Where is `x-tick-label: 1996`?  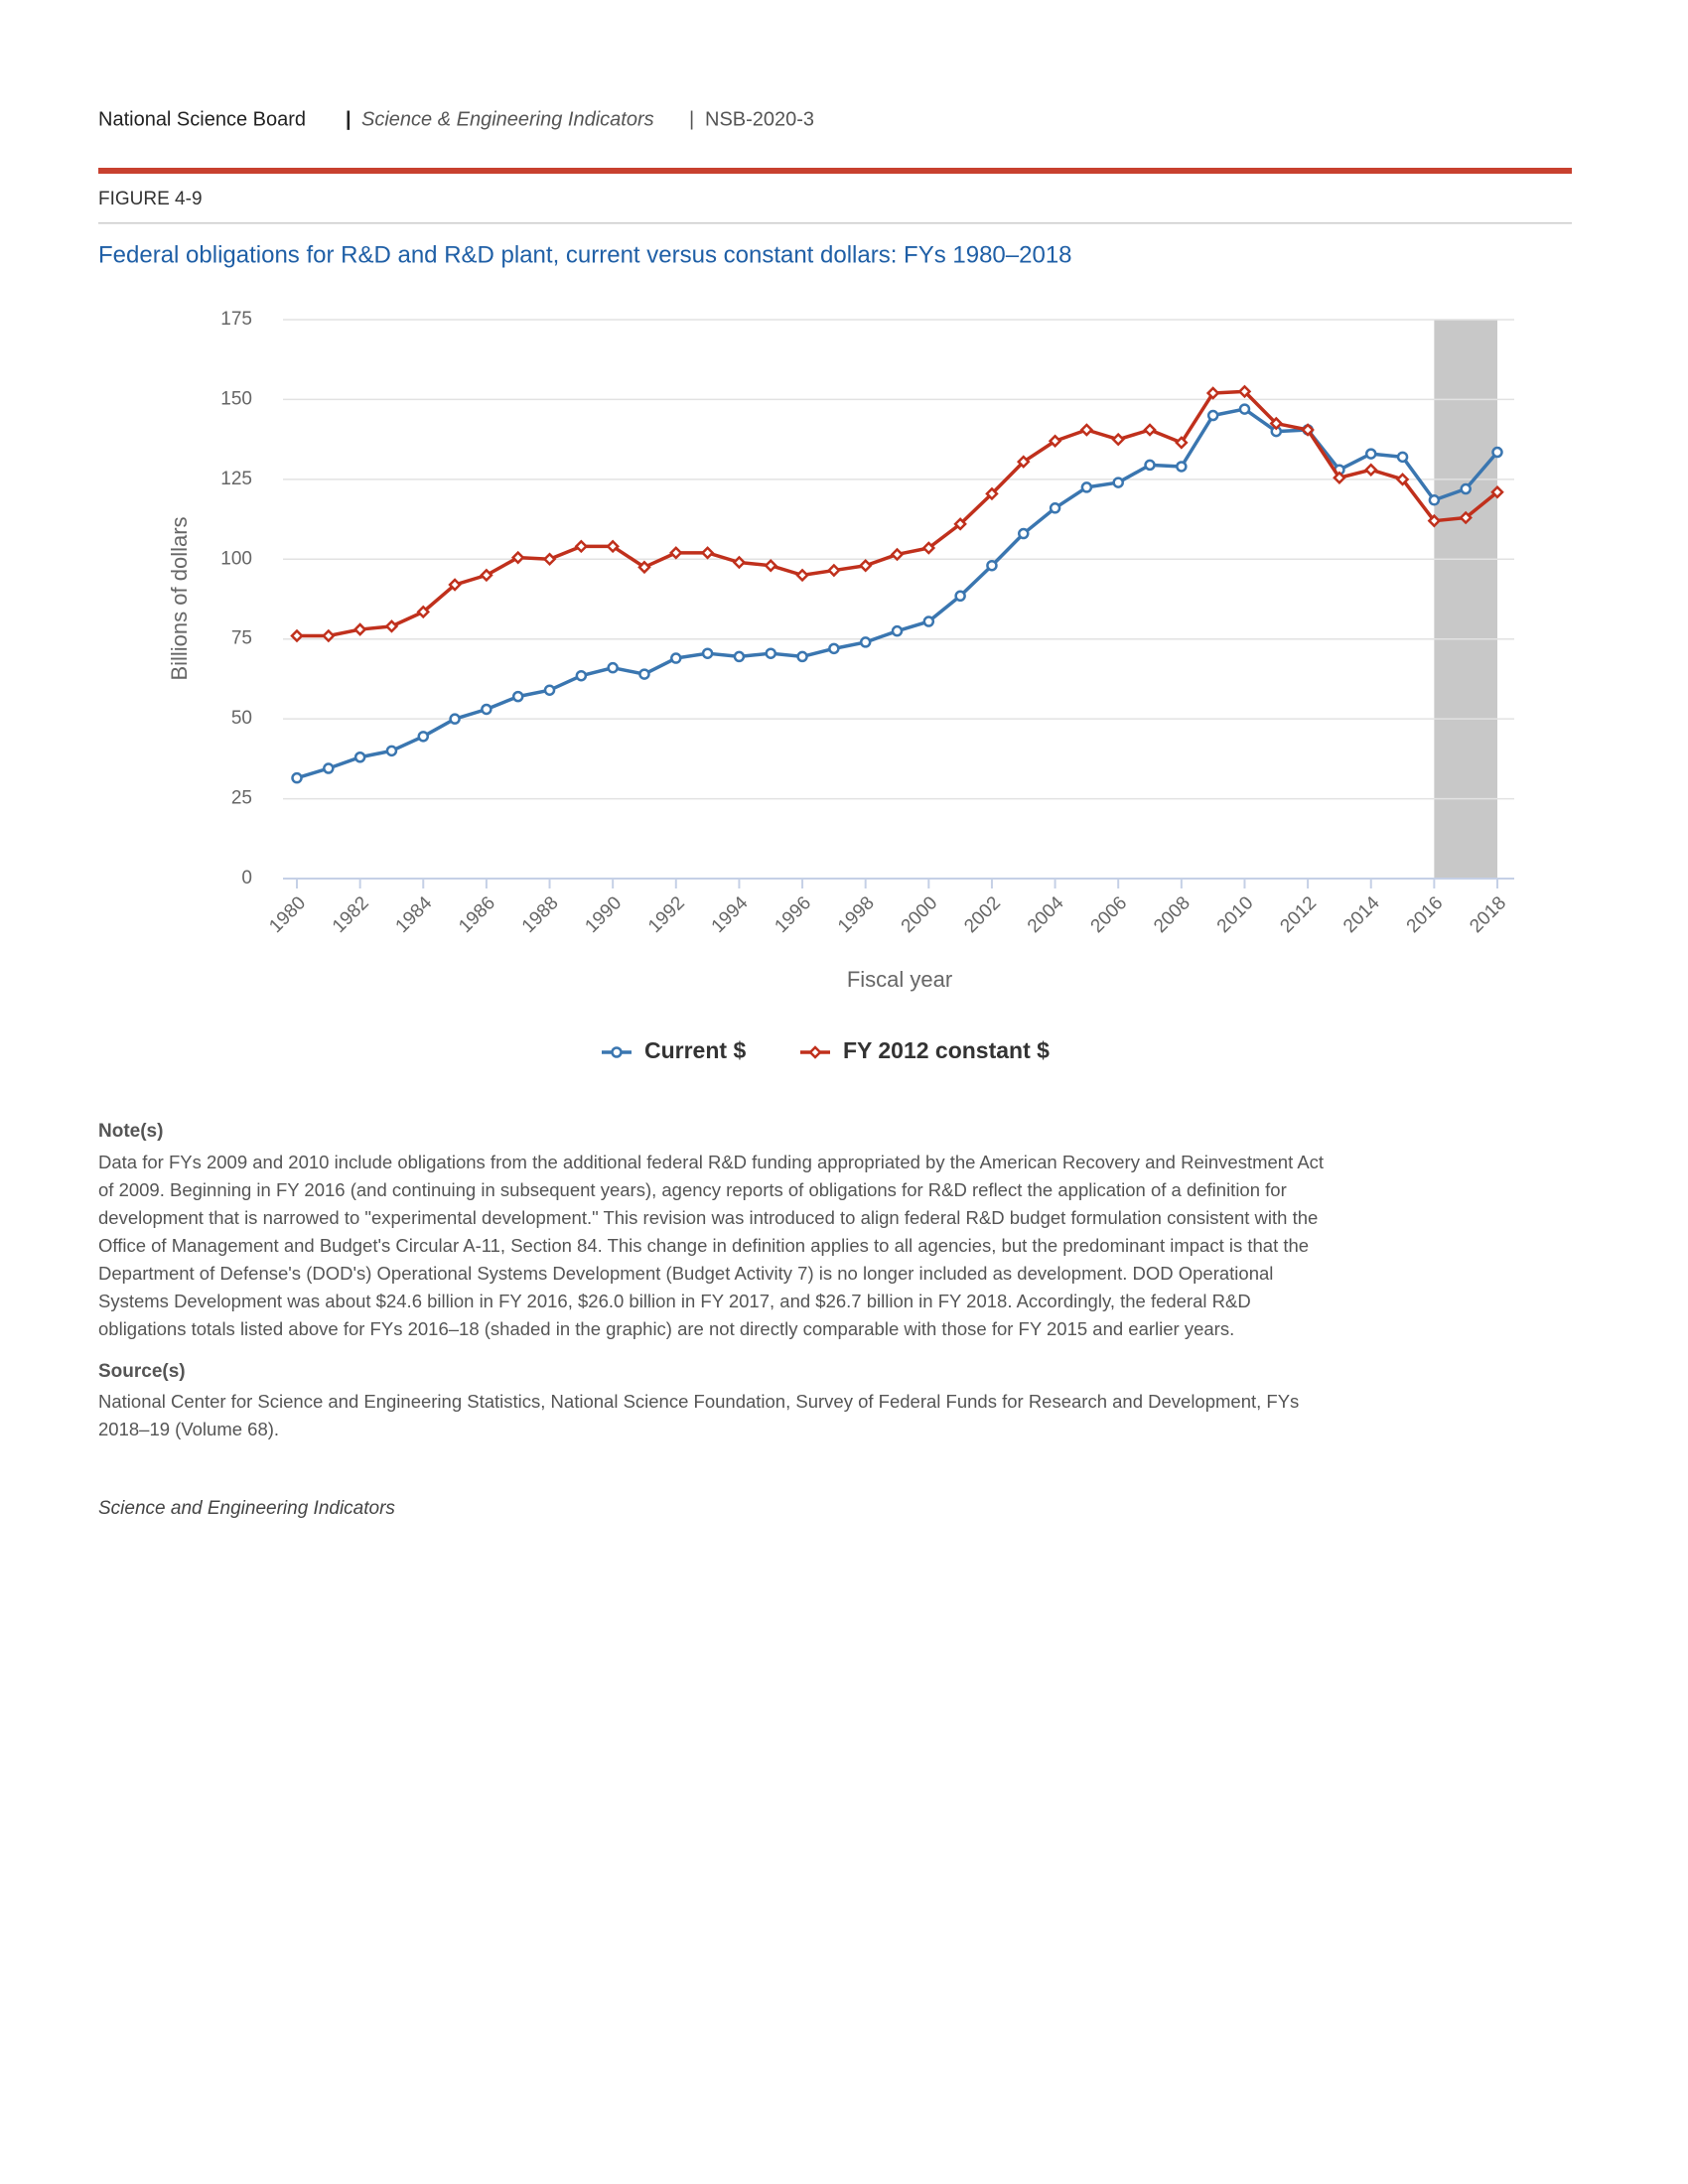
x-tick-label: 1996 is located at coordinates (793, 914).